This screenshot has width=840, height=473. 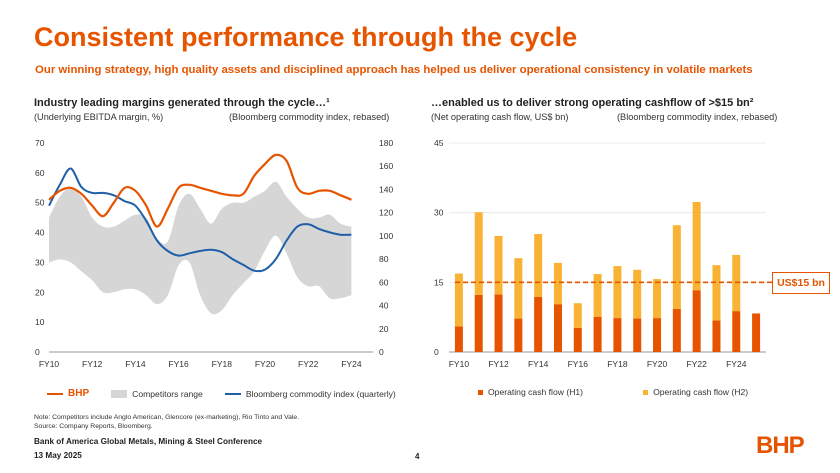 What do you see at coordinates (386, 143) in the screenshot?
I see `right-y-tick-label: 180` at bounding box center [386, 143].